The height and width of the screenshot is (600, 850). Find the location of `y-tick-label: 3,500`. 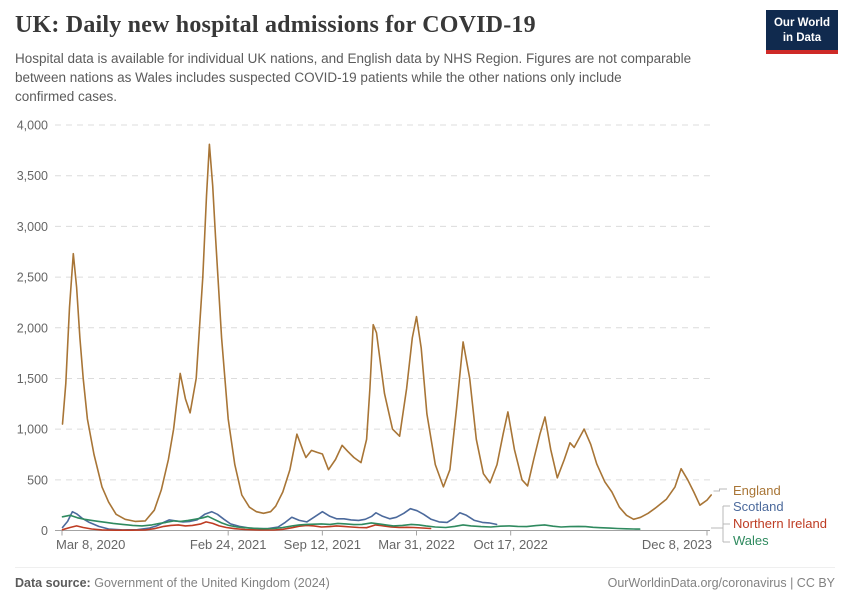

y-tick-label: 3,500 is located at coordinates (32, 176).